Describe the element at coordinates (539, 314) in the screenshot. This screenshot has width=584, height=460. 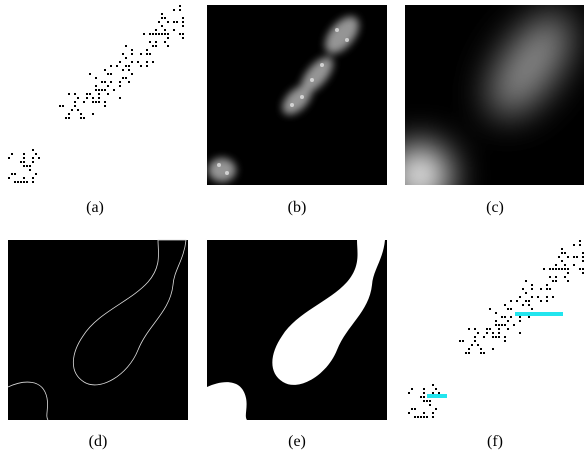
I see `highlight-bar` at that location.